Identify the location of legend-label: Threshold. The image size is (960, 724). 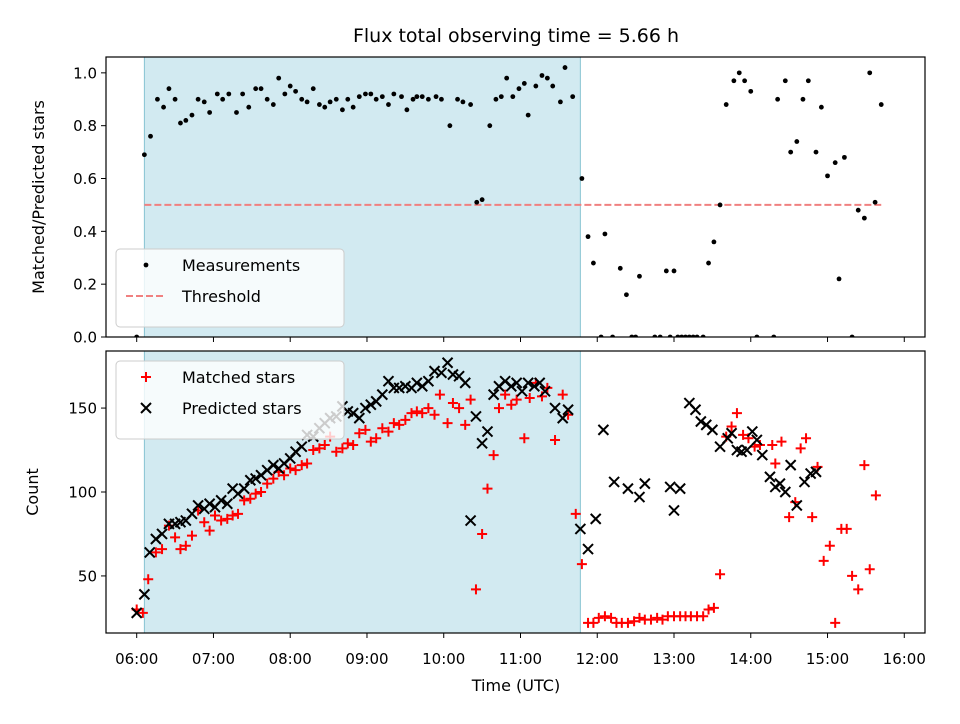
(221, 296).